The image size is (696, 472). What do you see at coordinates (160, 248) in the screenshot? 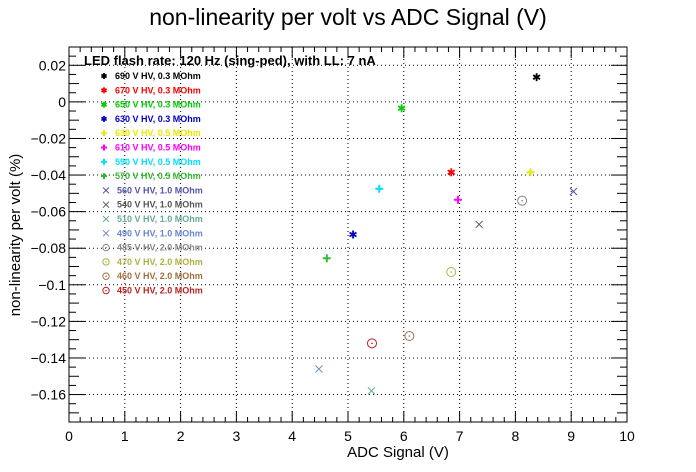
I see `legend-label: 485 V HV, 2.0 MOhm` at bounding box center [160, 248].